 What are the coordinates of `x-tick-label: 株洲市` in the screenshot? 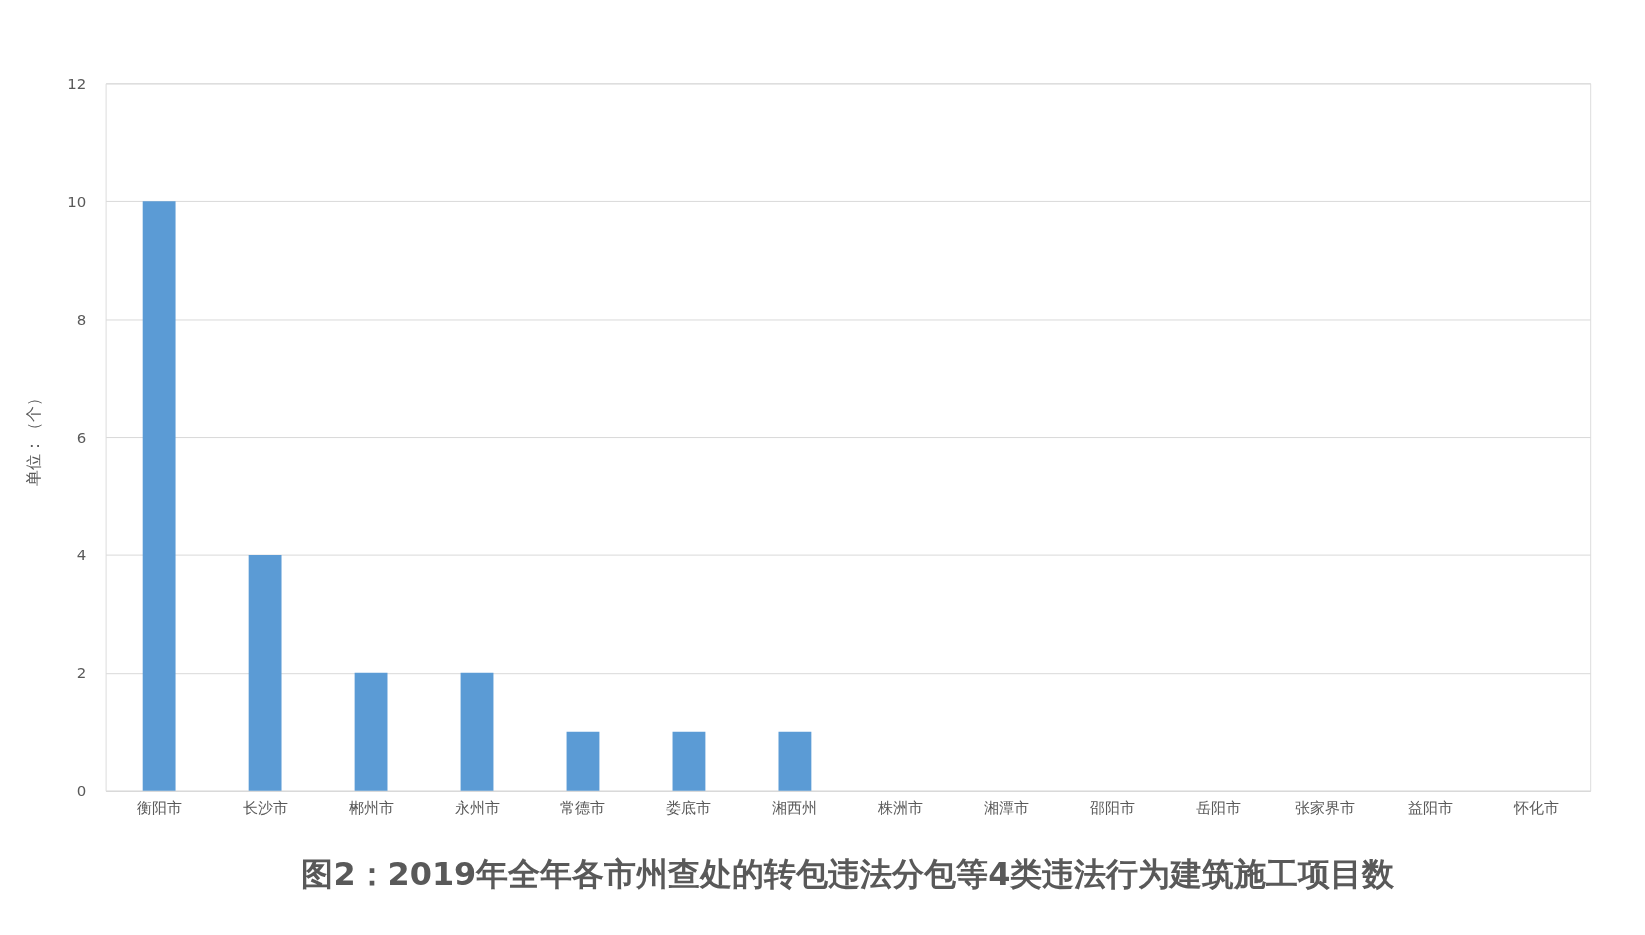 It's located at (900, 808).